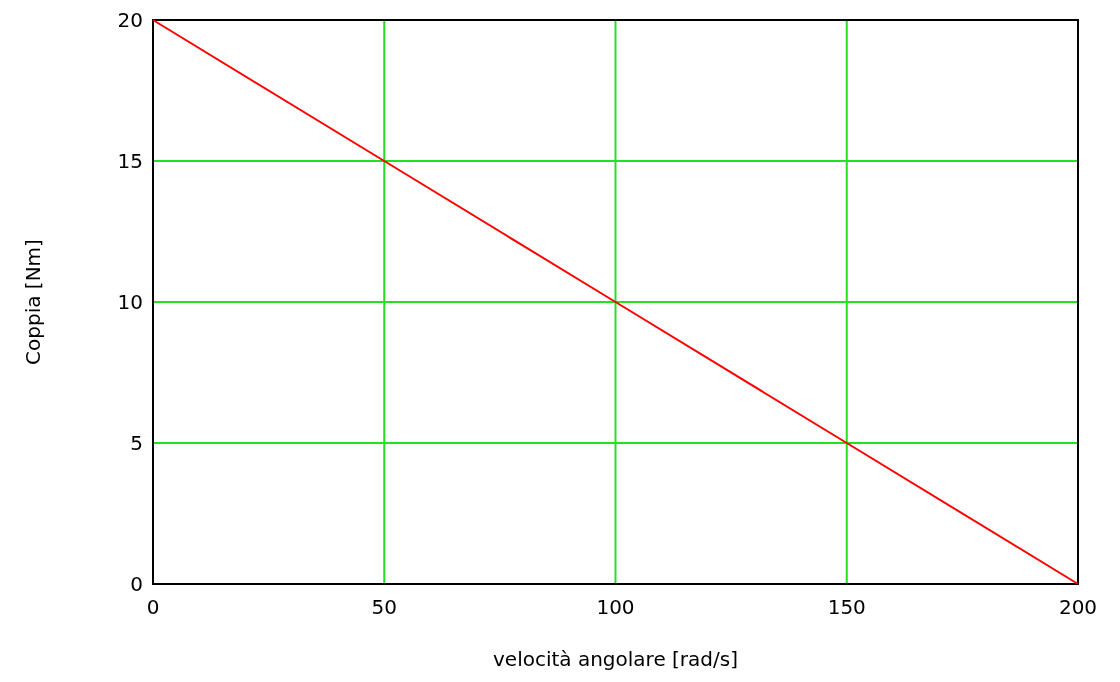  I want to click on y-tick-label: 20, so click(130, 20).